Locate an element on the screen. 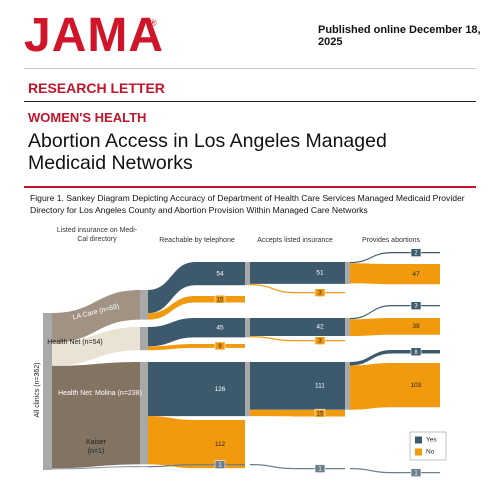  network-label: Health Net (n=54) is located at coordinates (74, 342).